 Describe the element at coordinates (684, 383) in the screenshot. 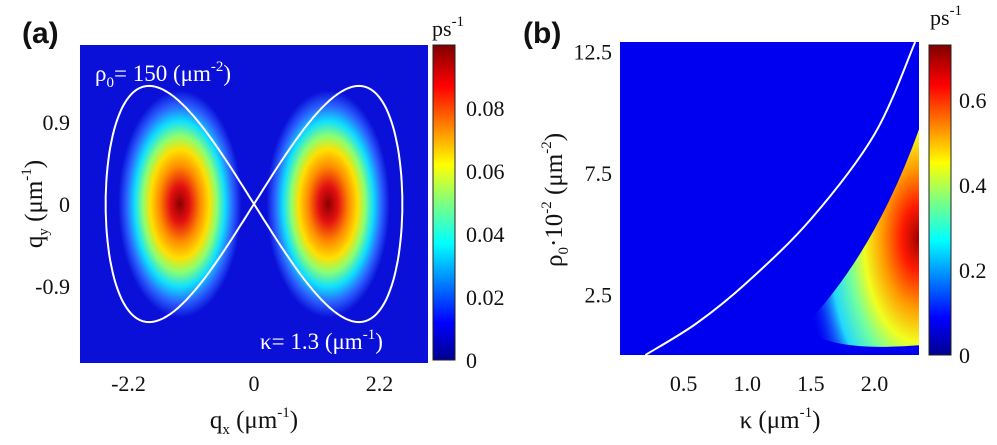

I see `plot-b-xtick-0: 0.5` at that location.